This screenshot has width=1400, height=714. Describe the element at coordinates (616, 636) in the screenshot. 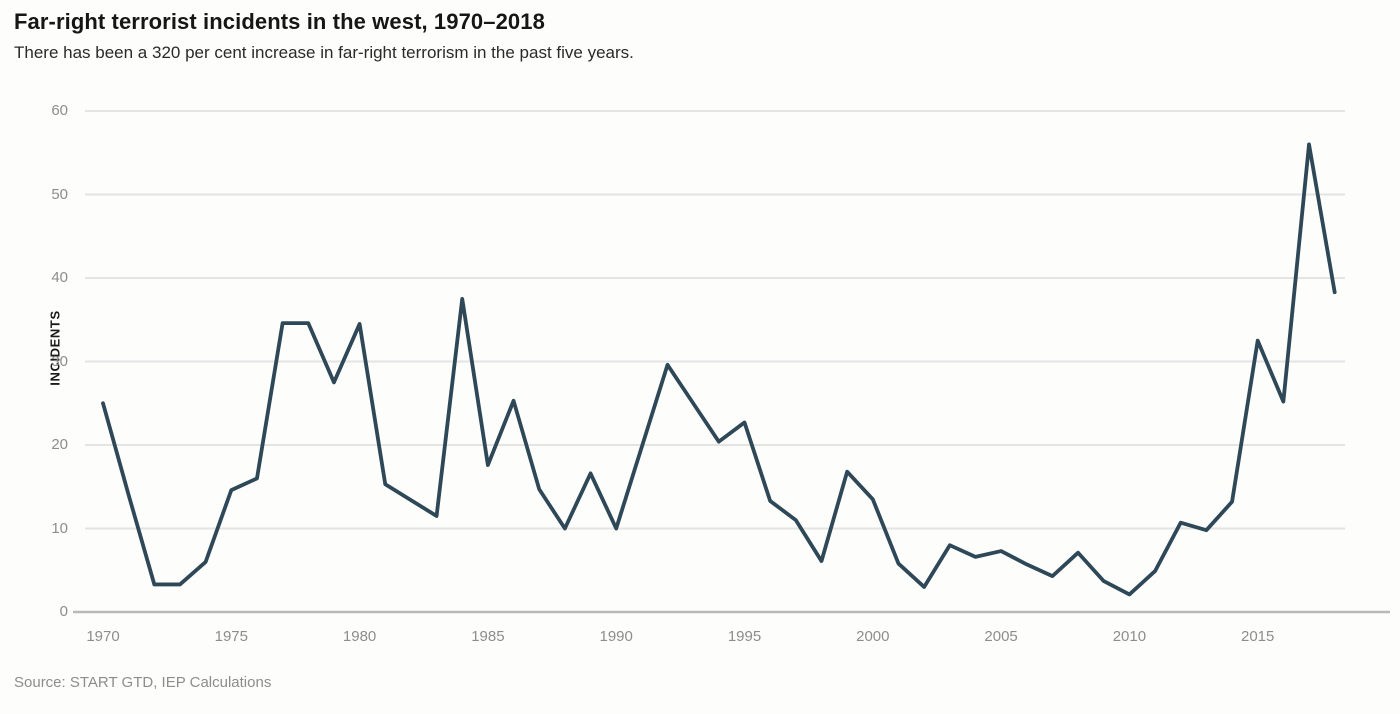

I see `x-tick-label: 1990` at that location.